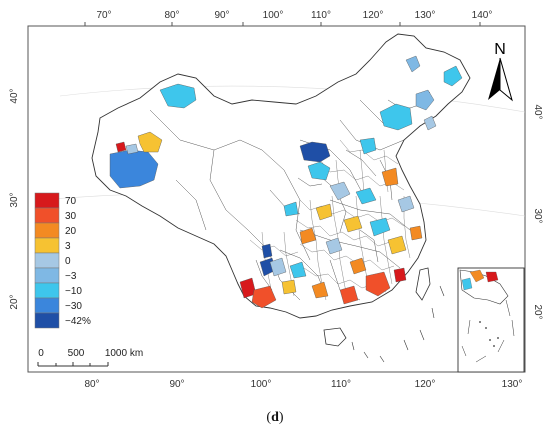 The height and width of the screenshot is (438, 550). I want to click on top-tick-label: 140°, so click(482, 15).